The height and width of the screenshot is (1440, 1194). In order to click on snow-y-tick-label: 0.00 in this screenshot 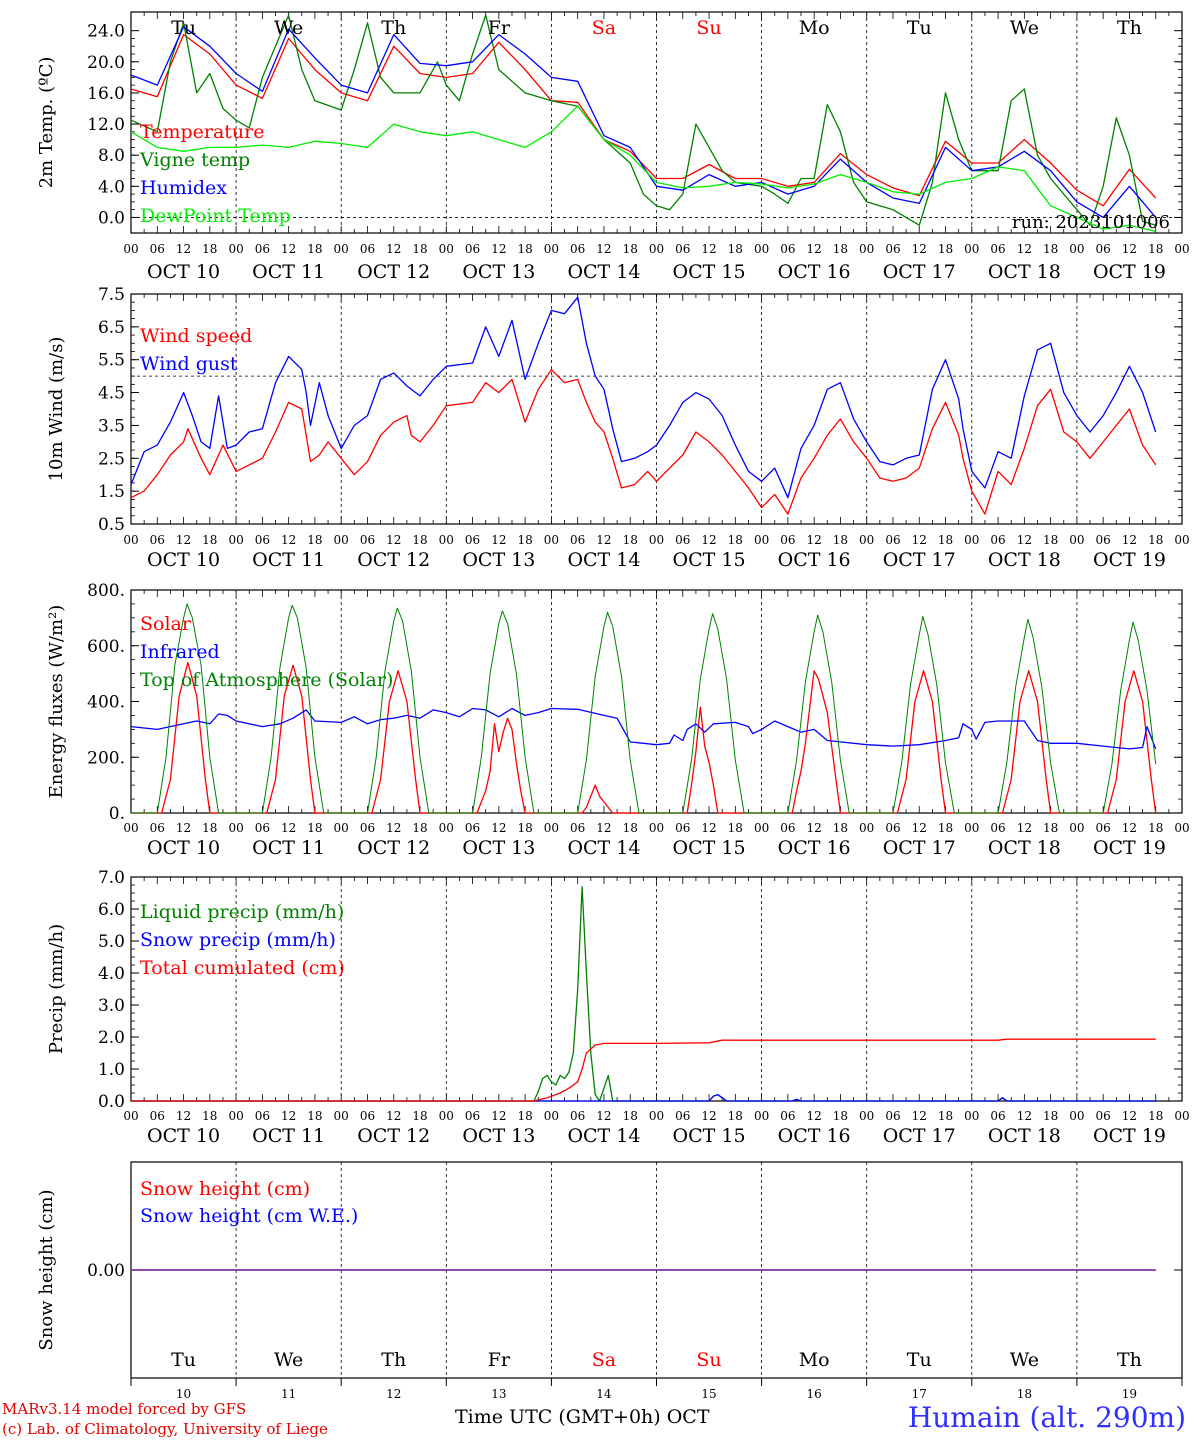, I will do `click(106, 1271)`.